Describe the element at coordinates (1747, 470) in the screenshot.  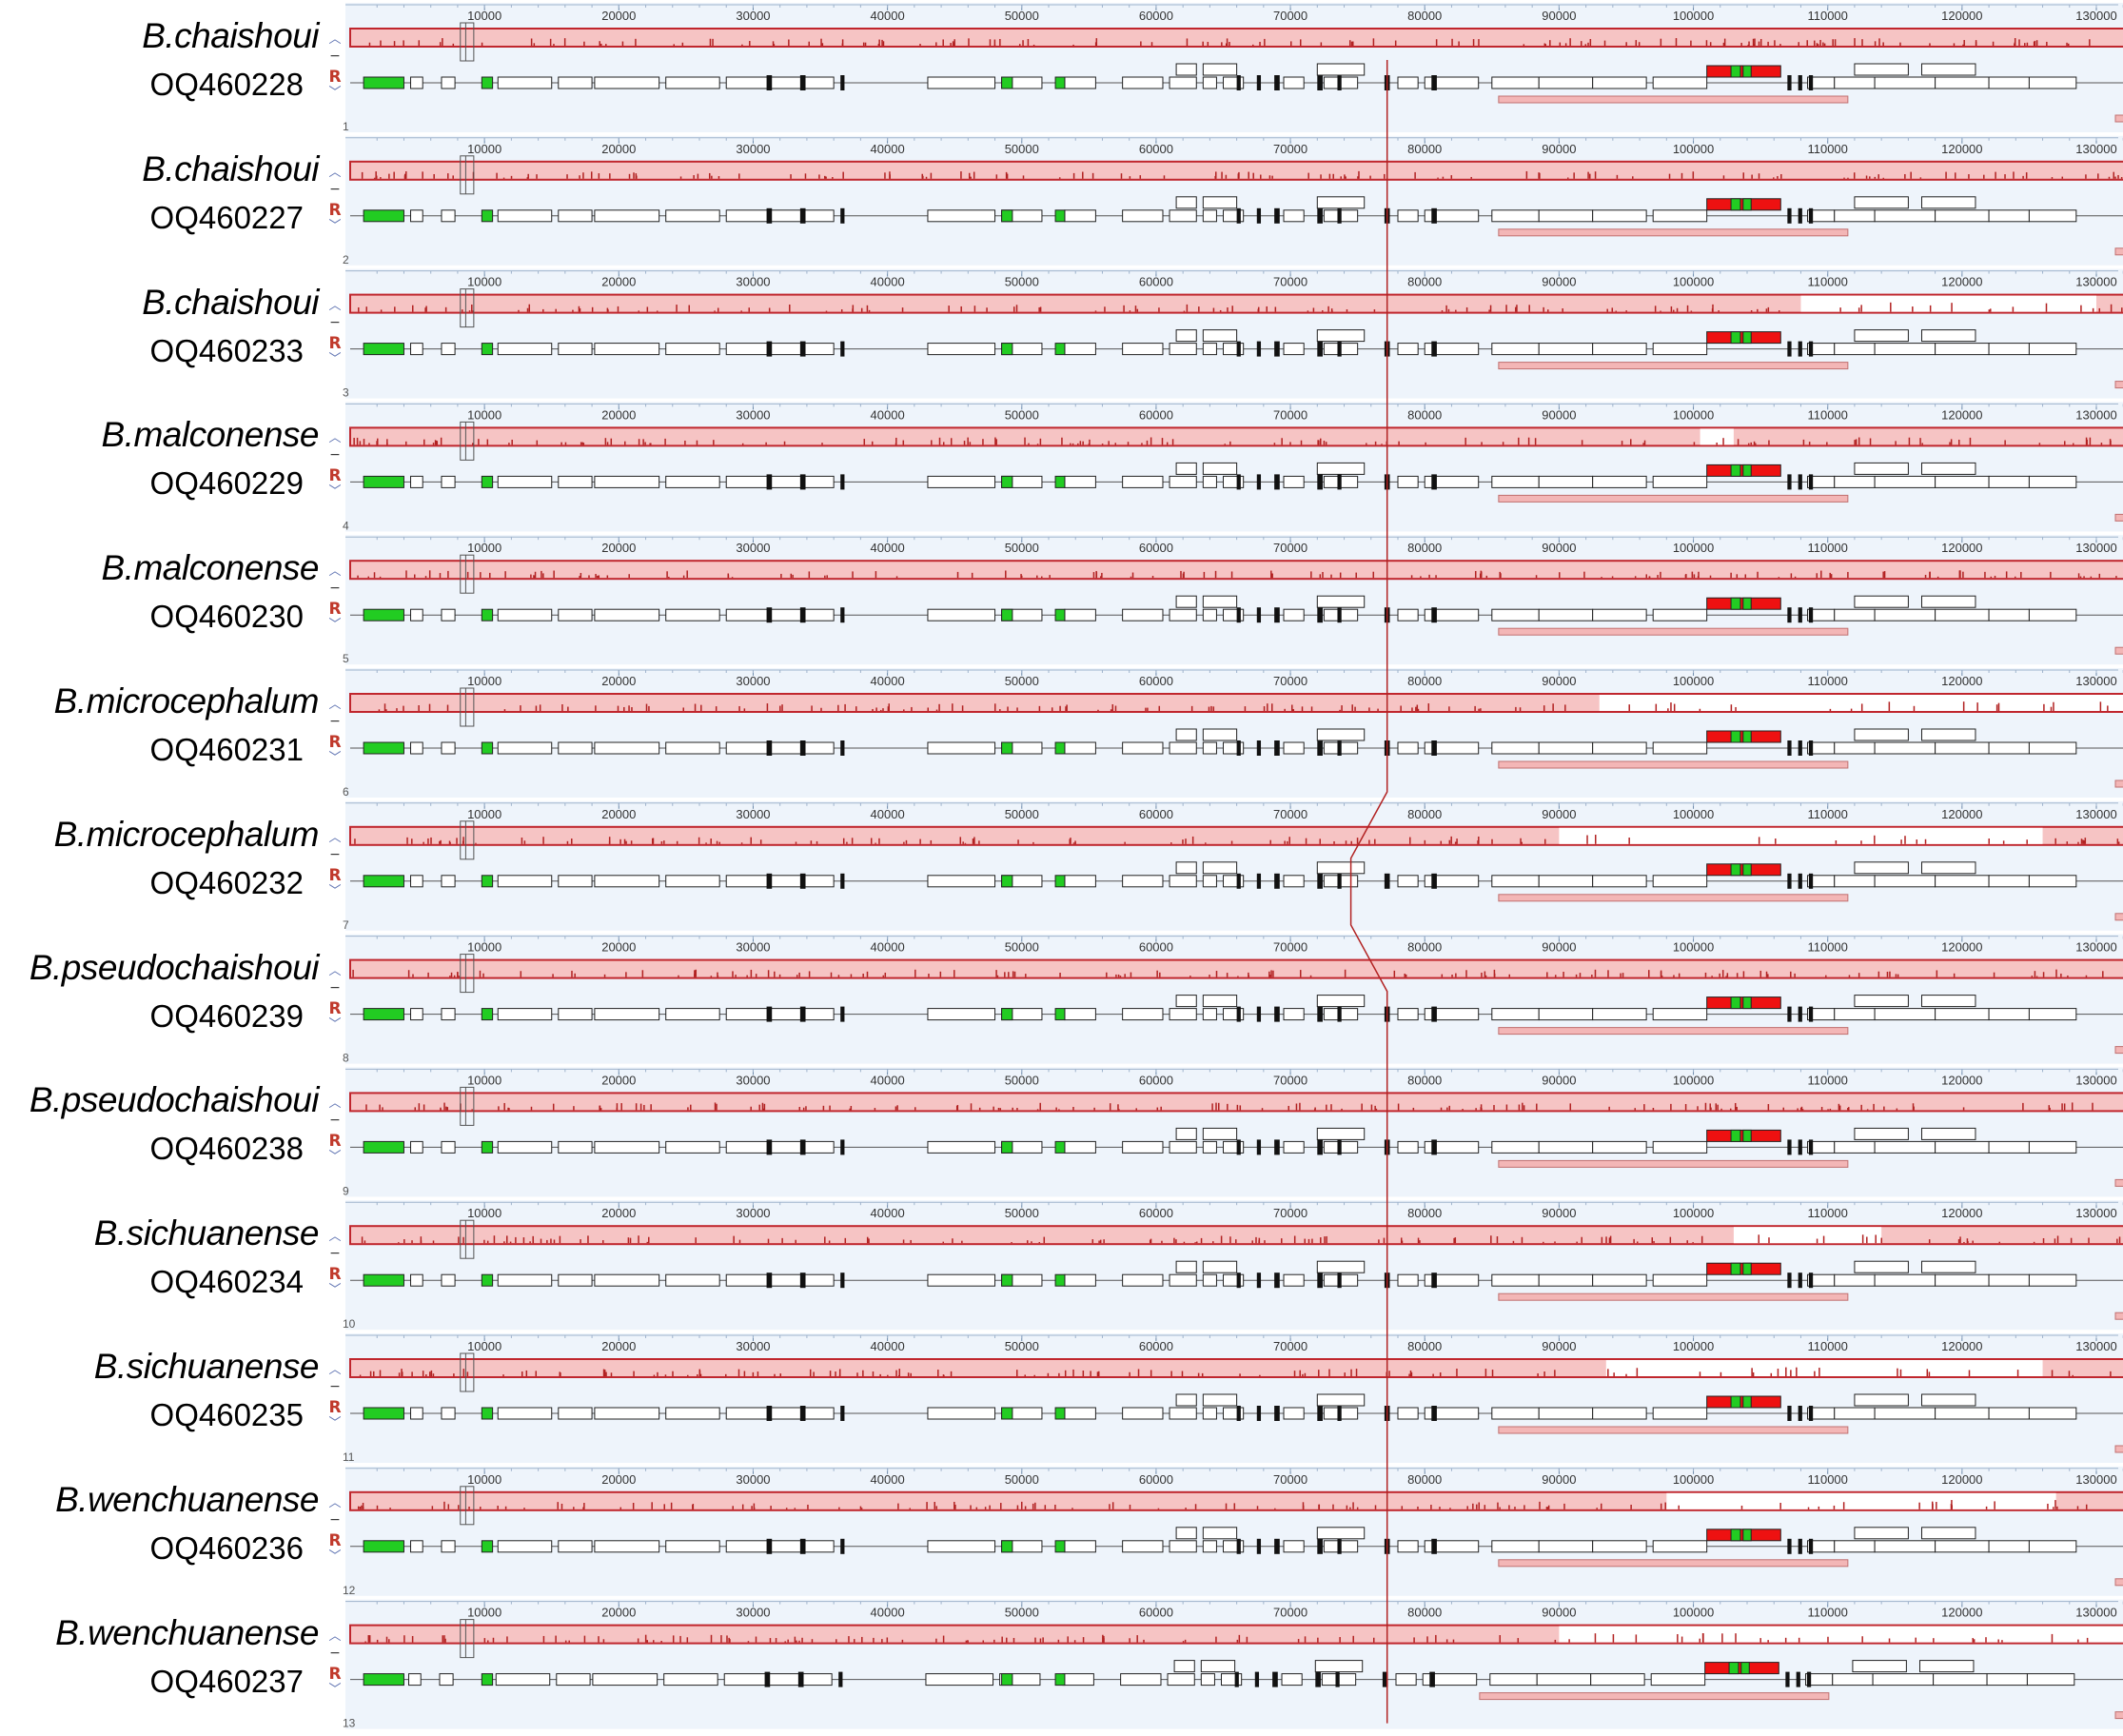
I see `rrna-green` at that location.